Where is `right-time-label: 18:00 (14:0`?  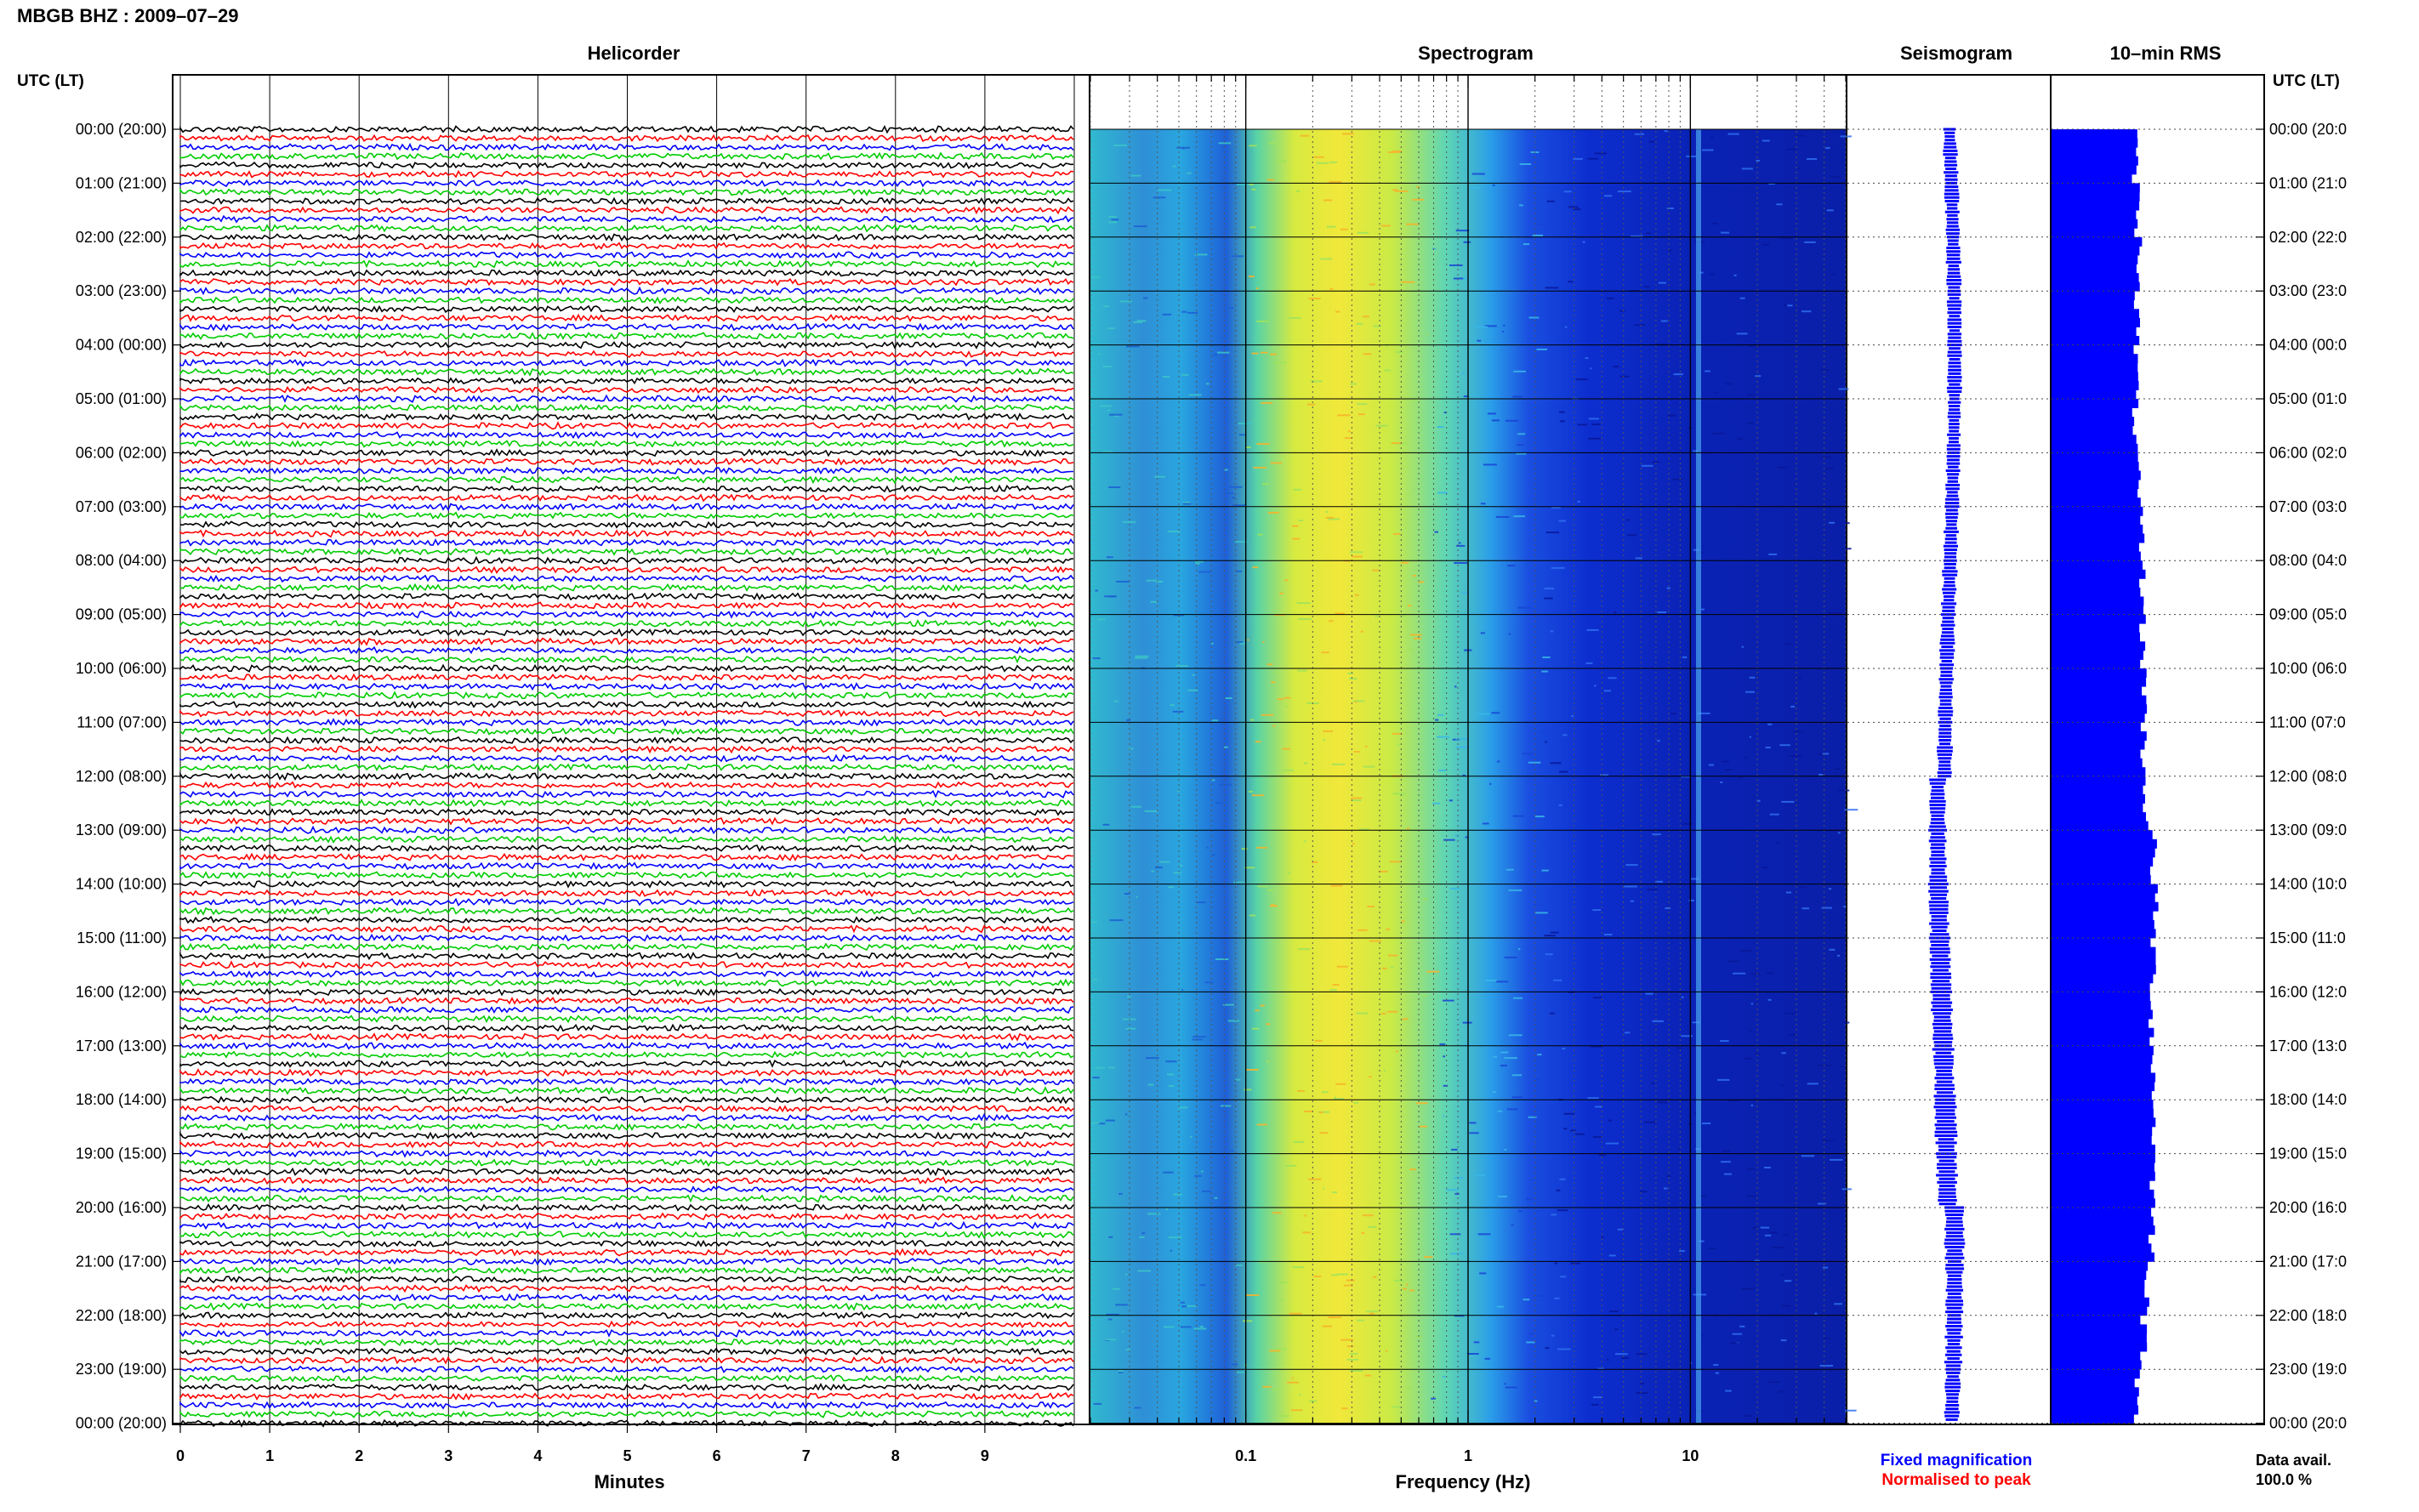
right-time-label: 18:00 (14:0 is located at coordinates (2308, 1099).